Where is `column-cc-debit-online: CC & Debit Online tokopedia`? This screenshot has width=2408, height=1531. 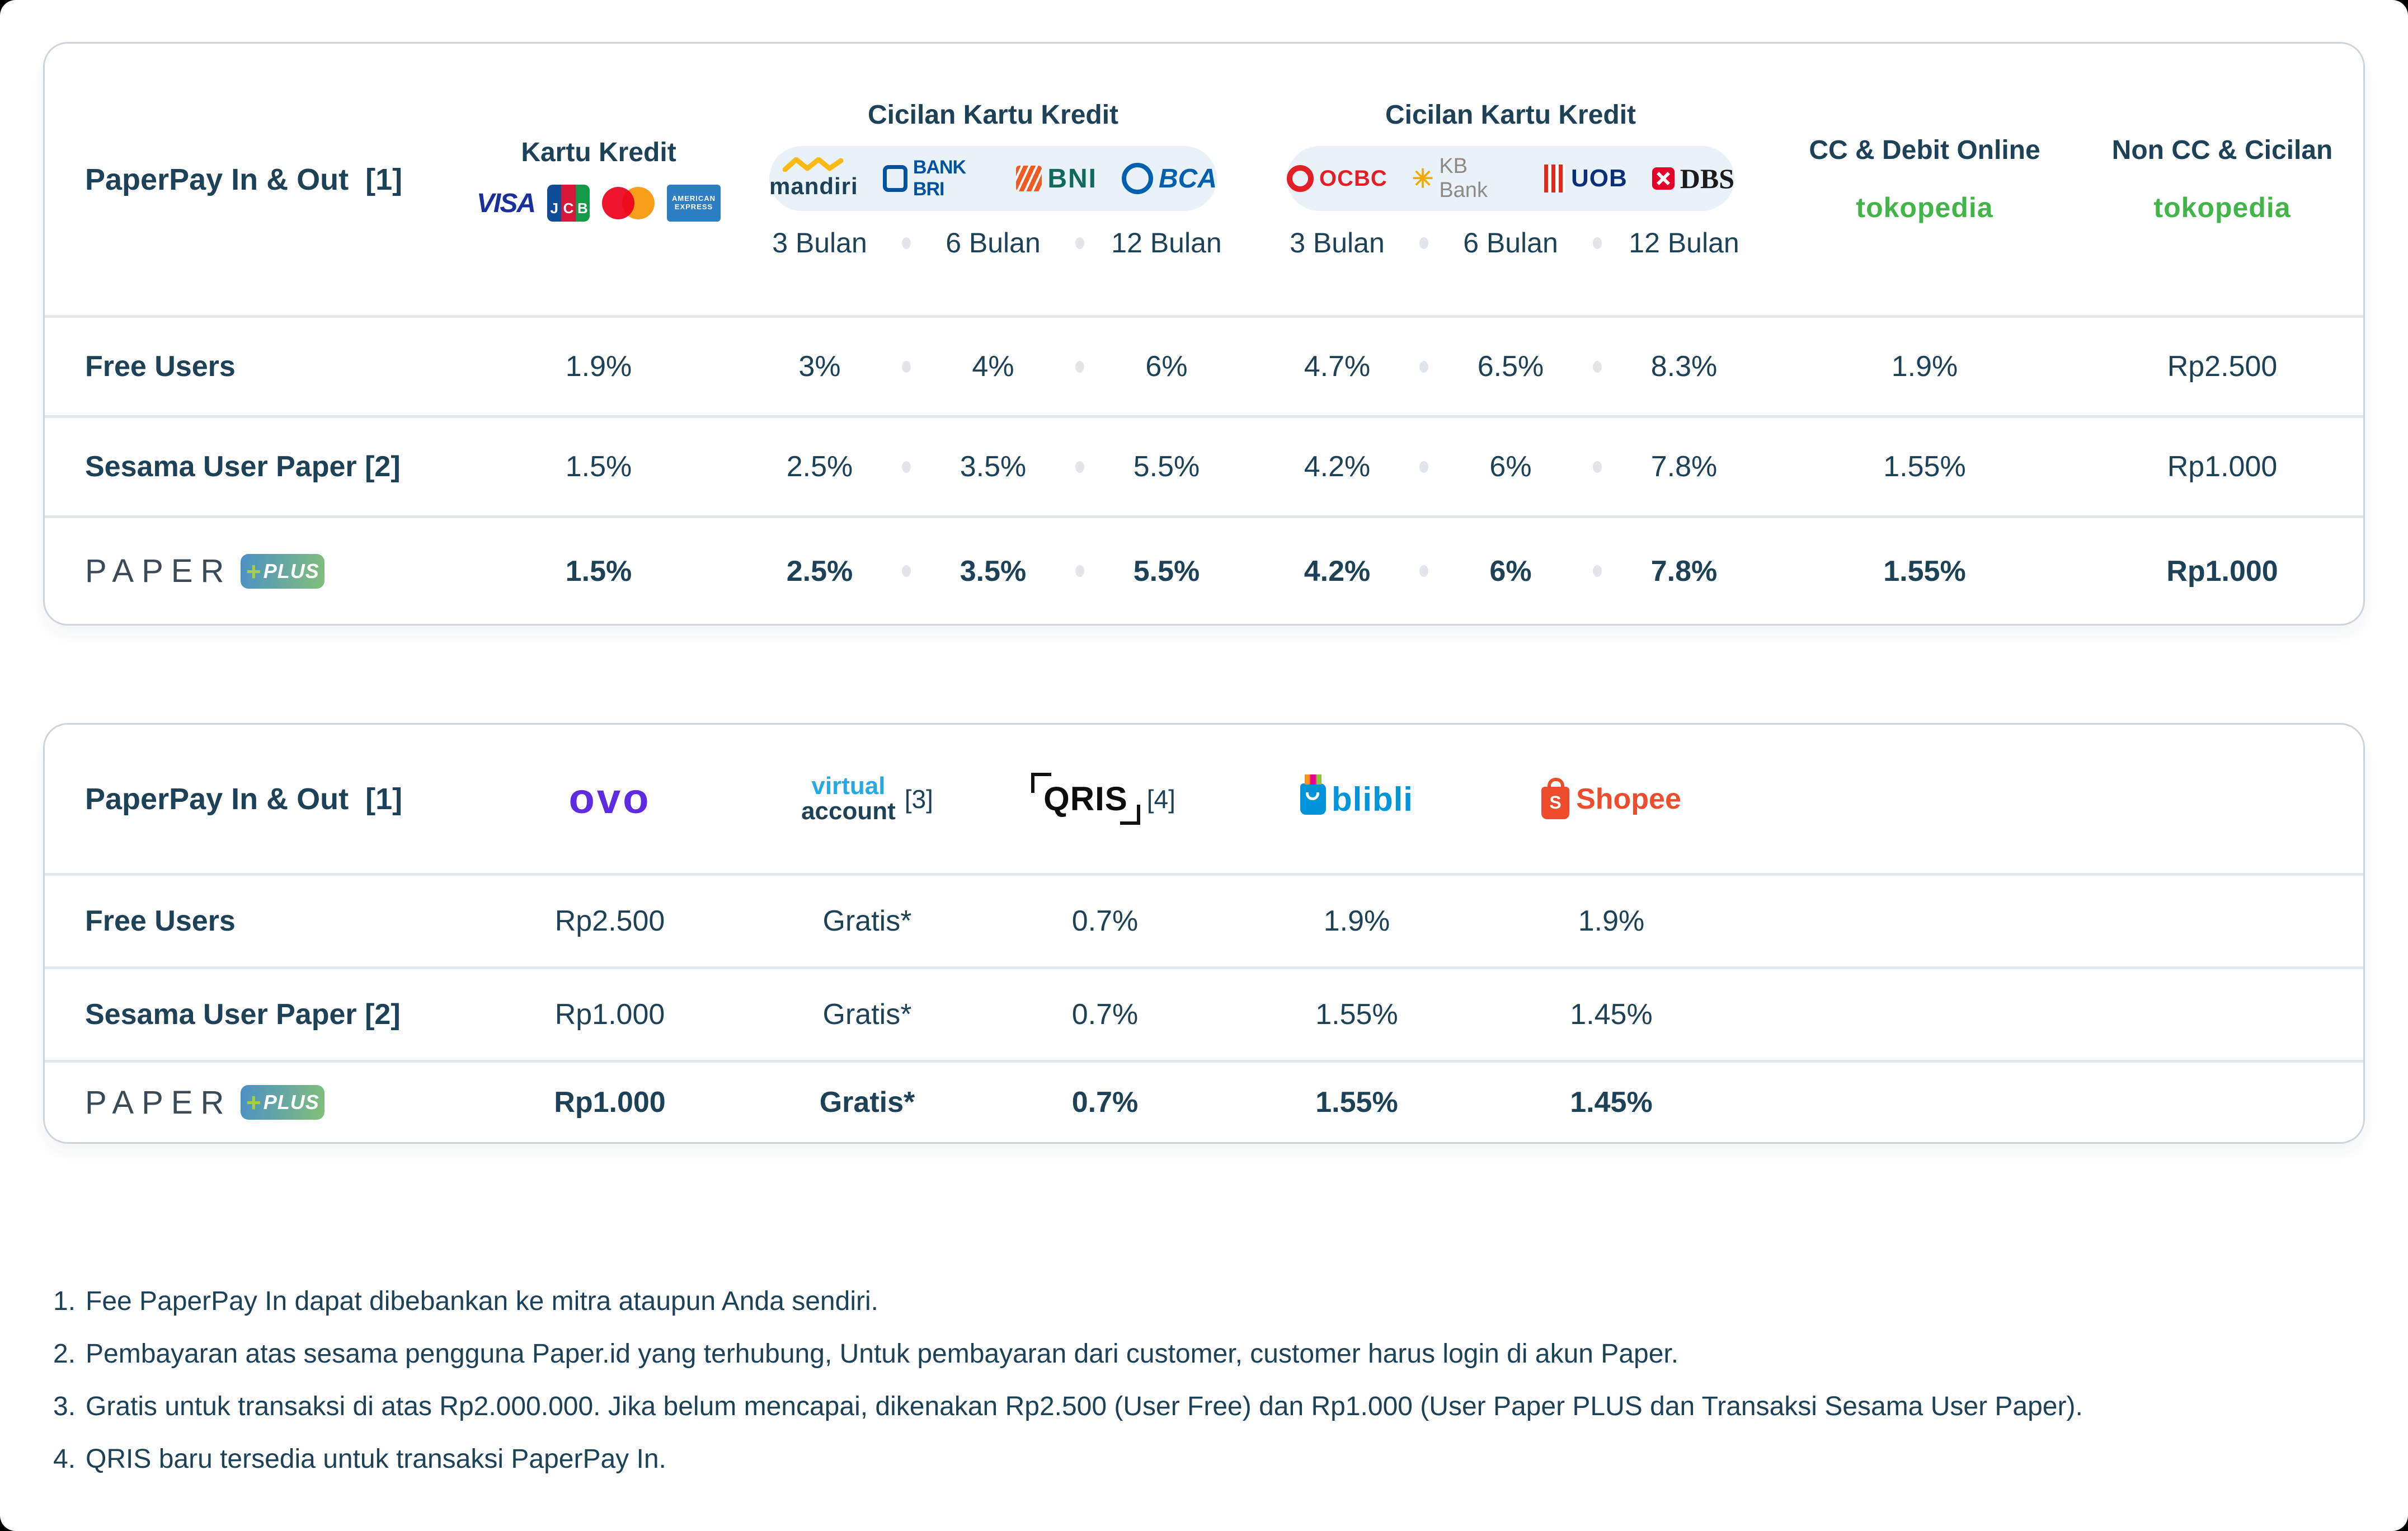 column-cc-debit-online: CC & Debit Online tokopedia is located at coordinates (1924, 179).